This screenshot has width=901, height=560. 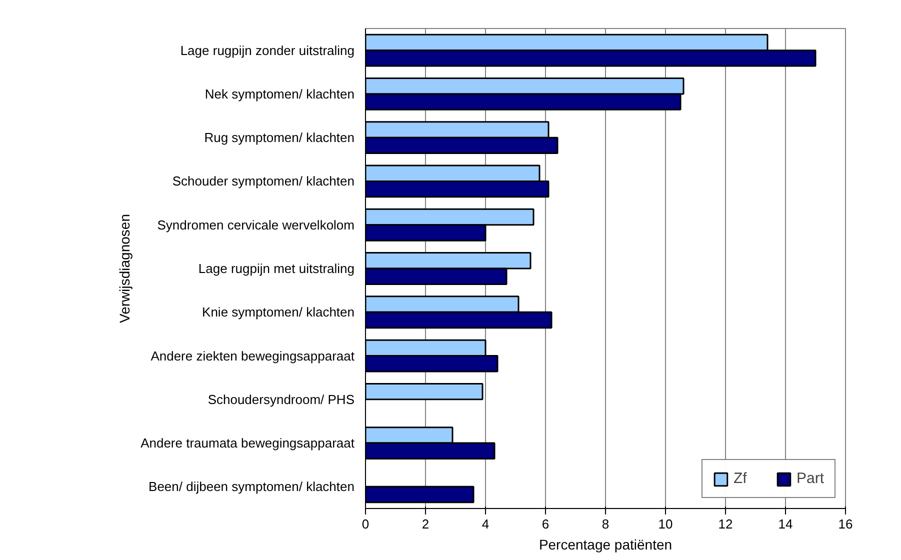 What do you see at coordinates (810, 478) in the screenshot?
I see `legend-label: Part` at bounding box center [810, 478].